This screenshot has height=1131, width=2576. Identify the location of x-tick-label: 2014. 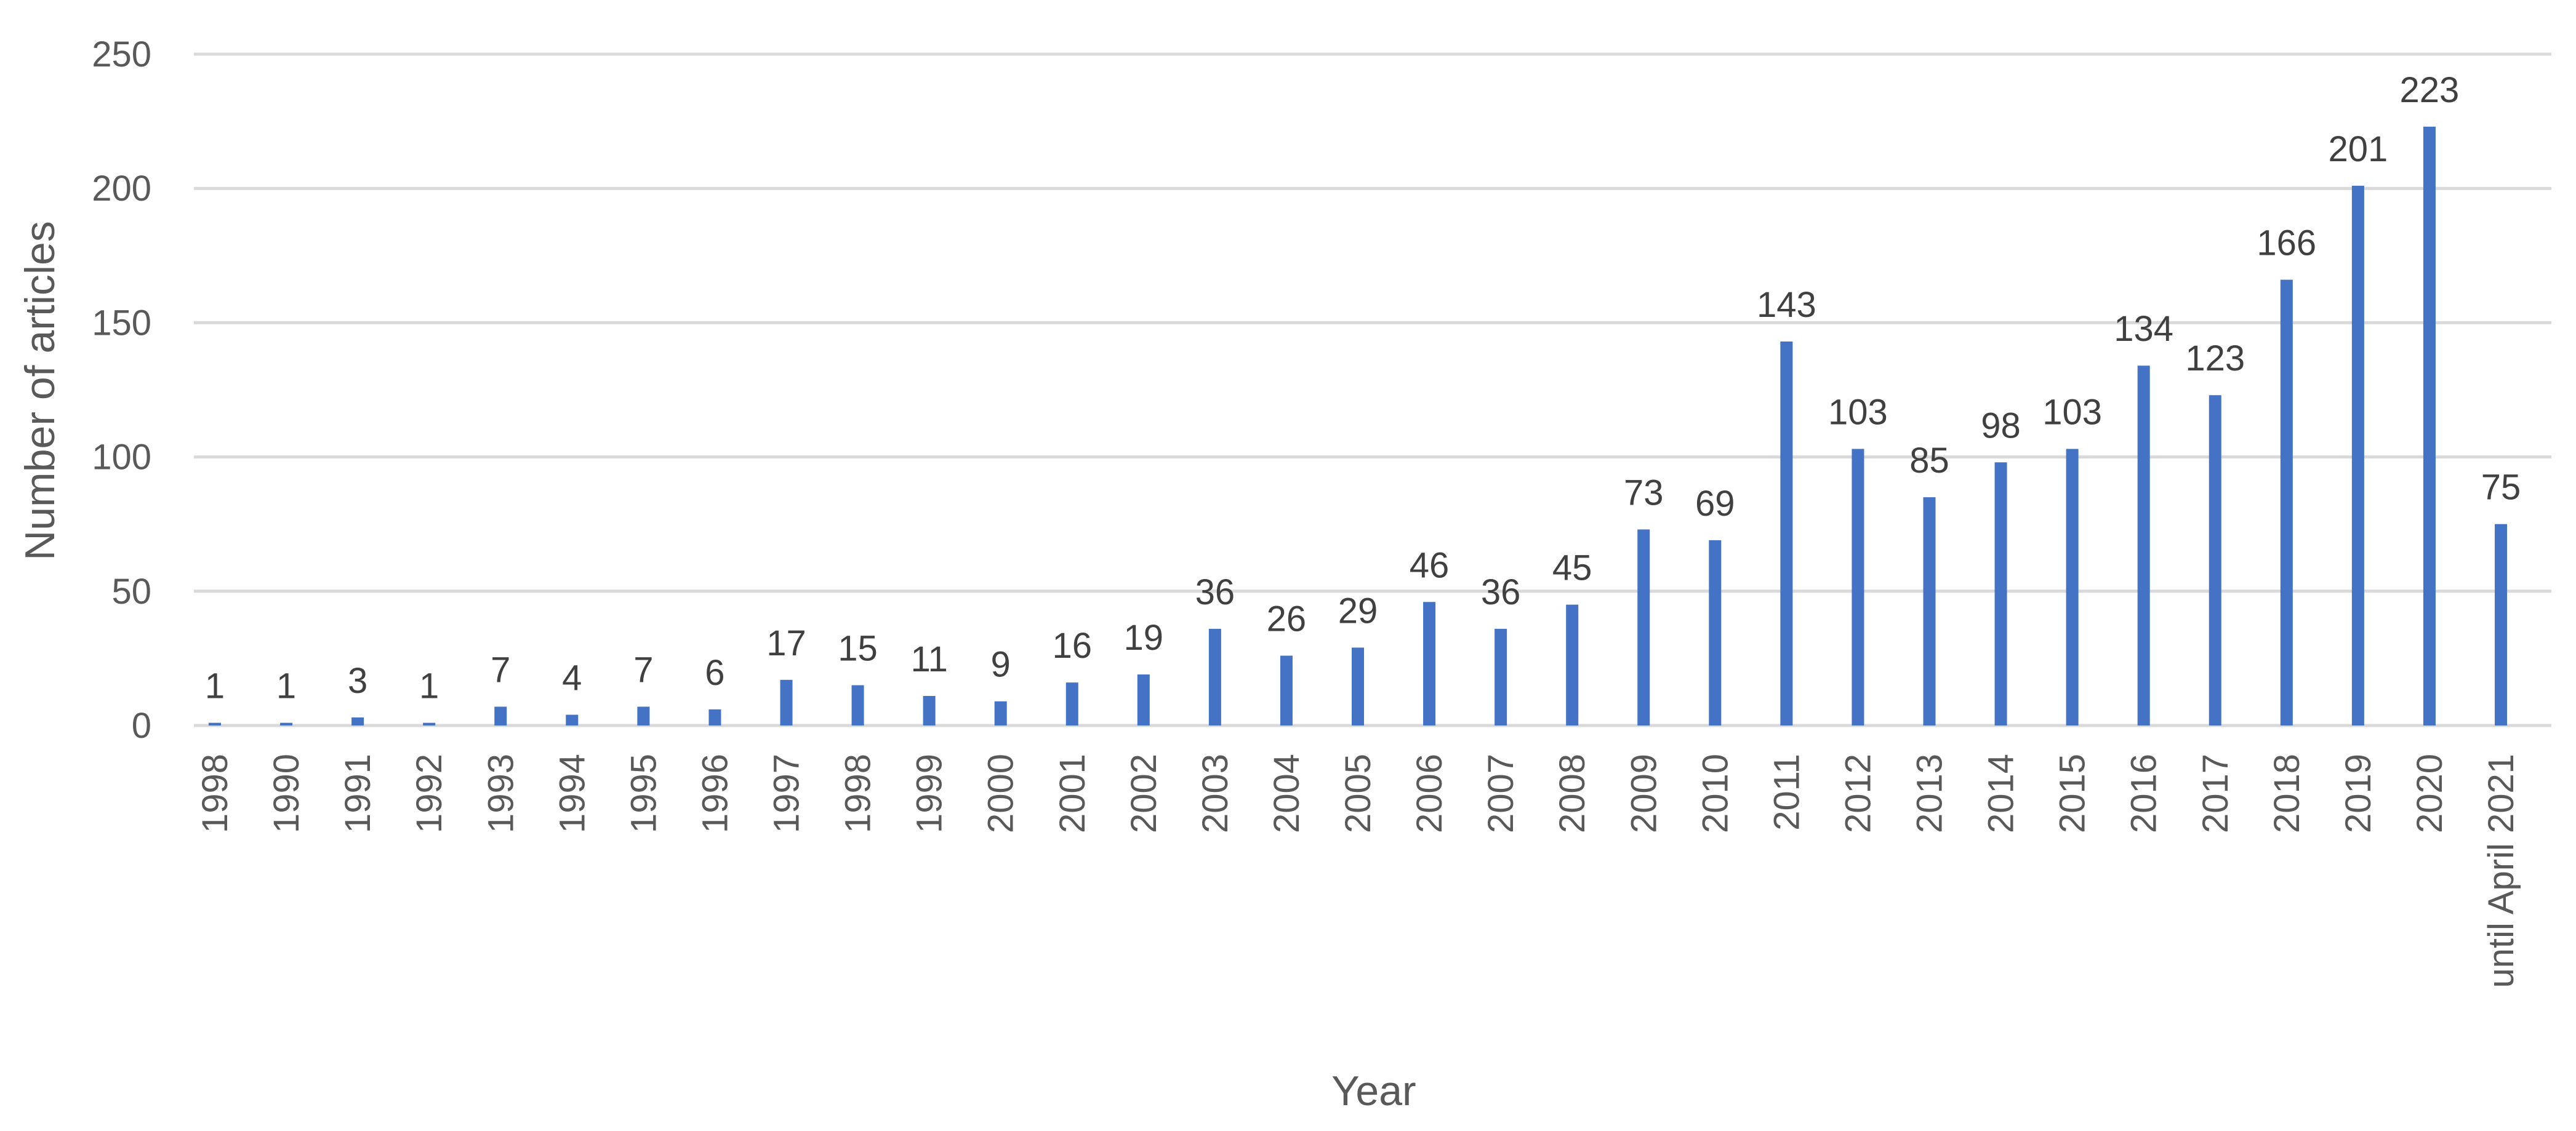
(2001, 794).